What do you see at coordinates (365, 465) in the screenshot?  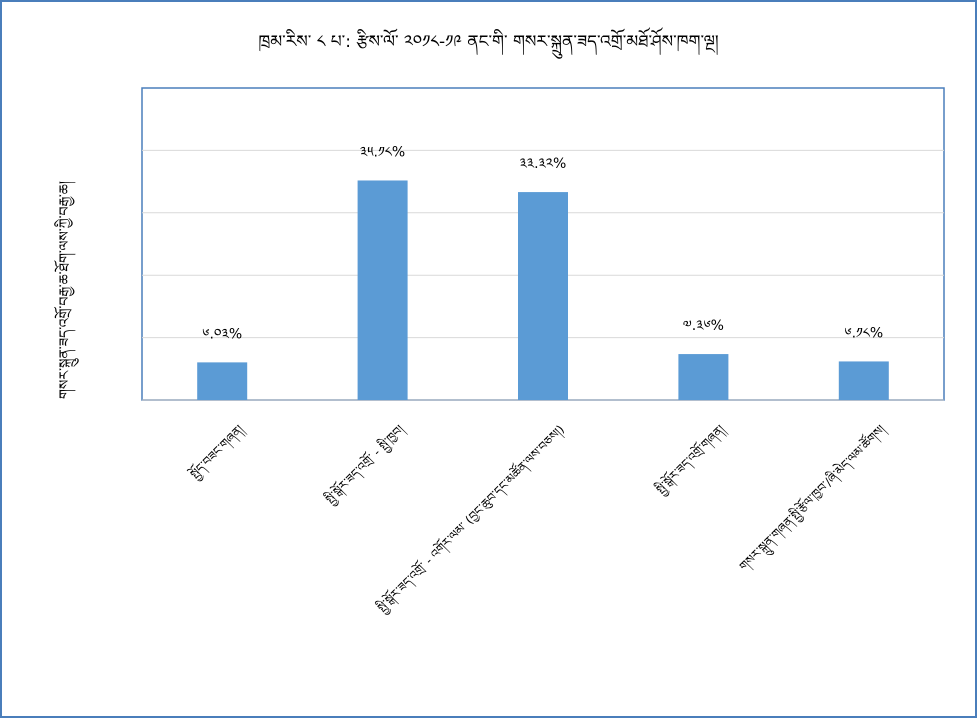 I see `x-tick-label-2: སྤྱི་སྒོར་ཟད་འགྲོ་ - སྤྱི་ཁྱབ།` at bounding box center [365, 465].